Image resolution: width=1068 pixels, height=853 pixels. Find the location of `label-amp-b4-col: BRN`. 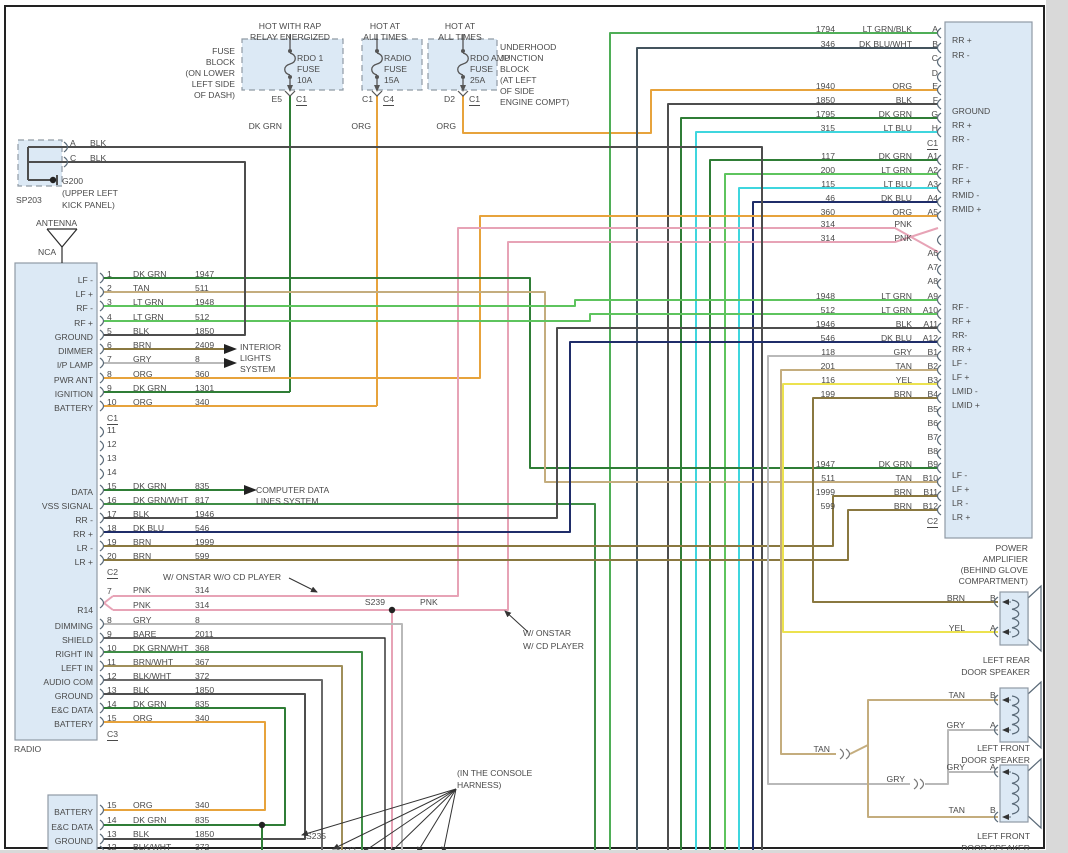

label-amp-b4-col: BRN is located at coordinates (902, 394).